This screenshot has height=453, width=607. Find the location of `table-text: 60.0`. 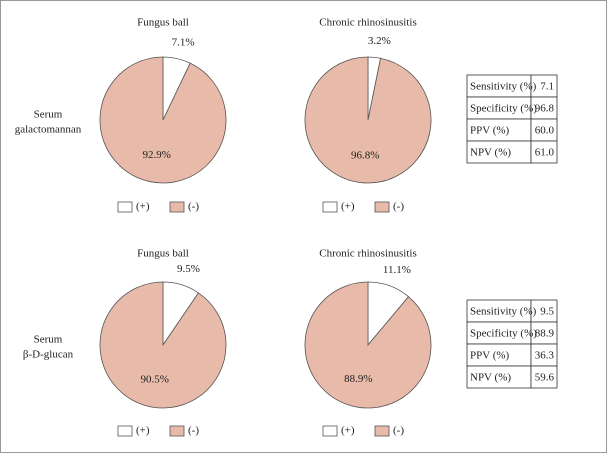

table-text: 60.0 is located at coordinates (545, 131).